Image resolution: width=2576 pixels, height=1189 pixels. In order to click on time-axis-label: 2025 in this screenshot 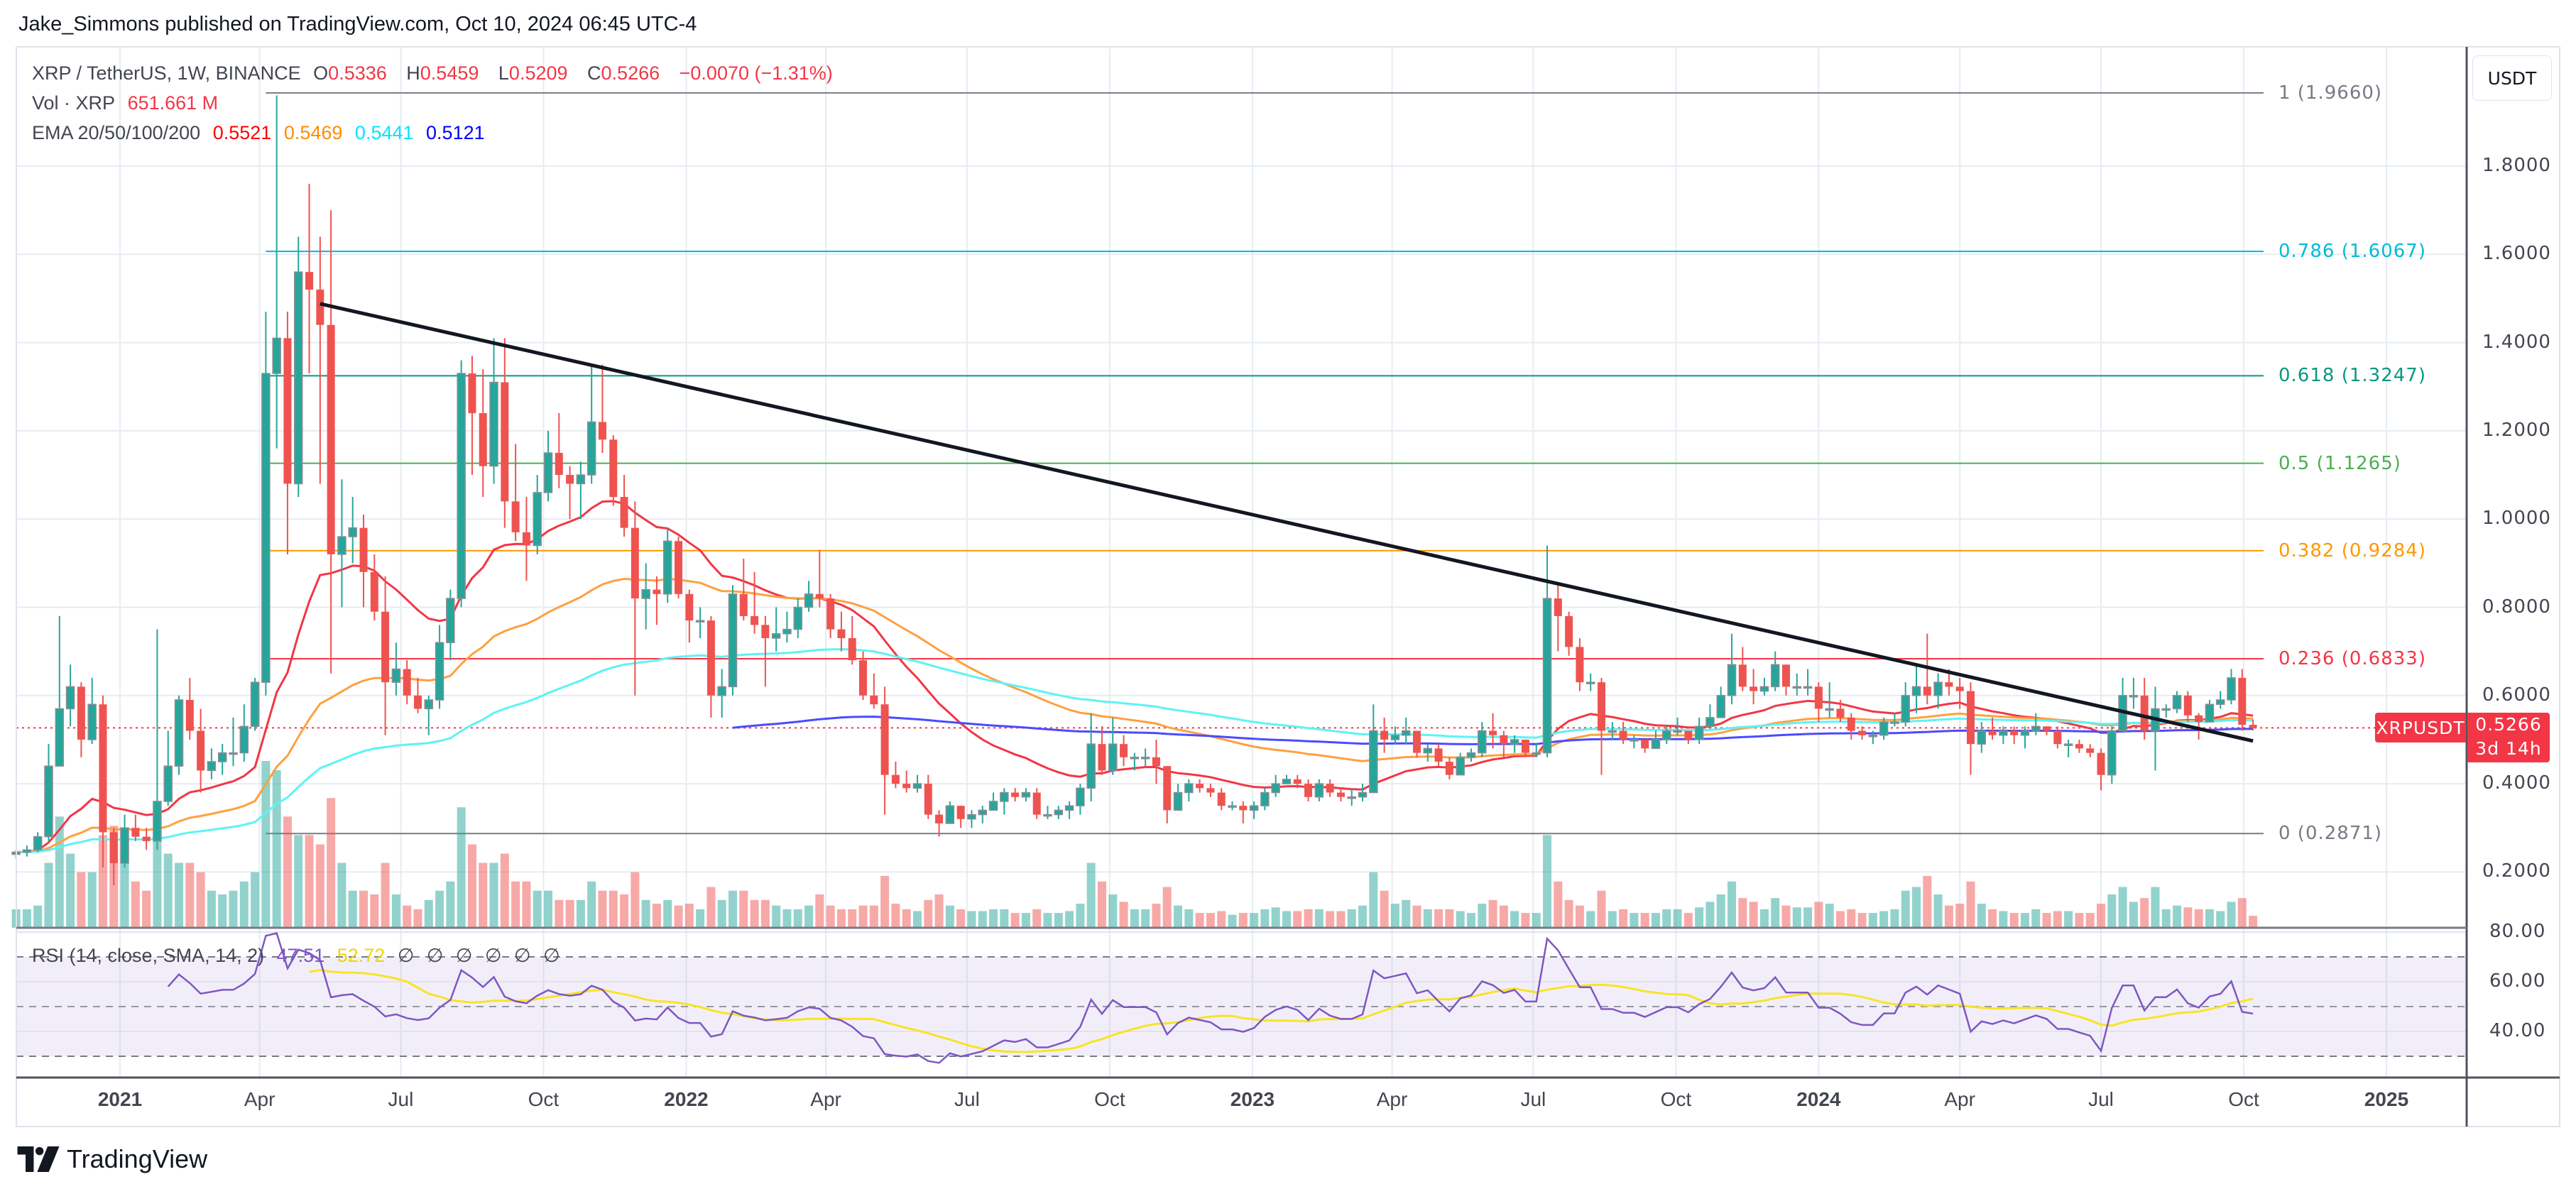, I will do `click(2386, 1099)`.